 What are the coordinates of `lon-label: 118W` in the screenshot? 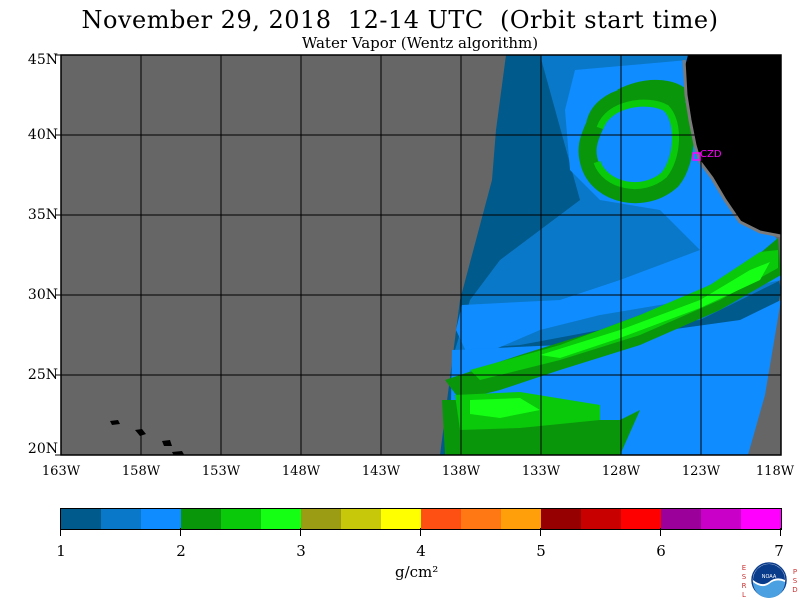 It's located at (775, 471).